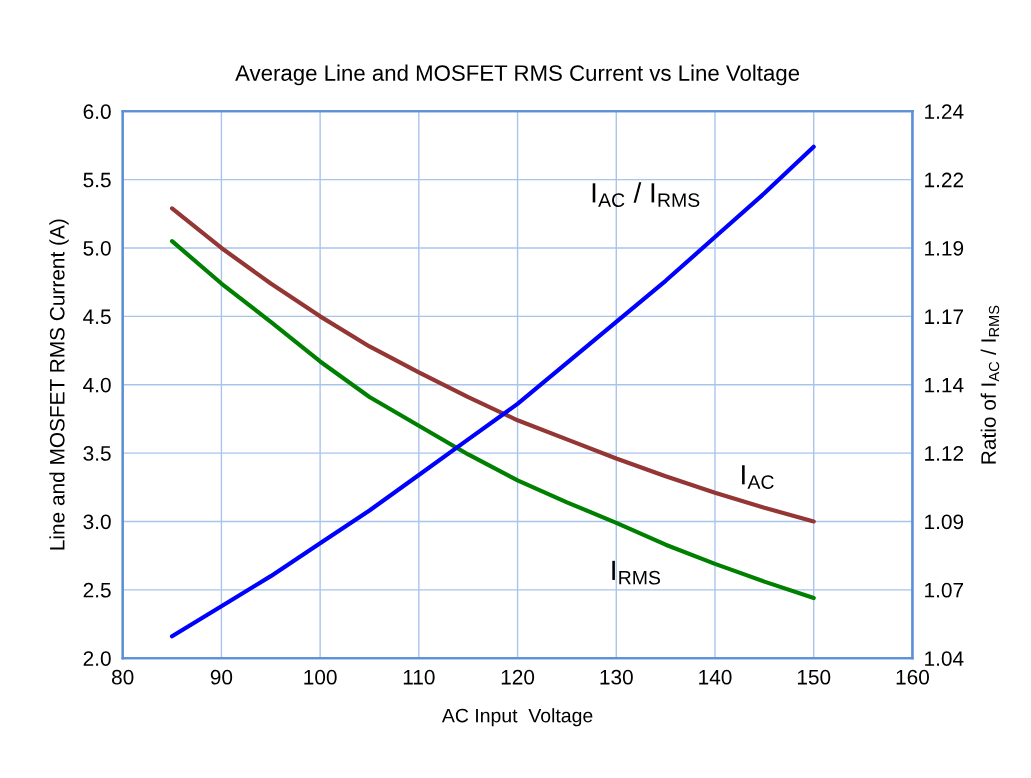 The width and height of the screenshot is (1031, 778). What do you see at coordinates (944, 385) in the screenshot?
I see `y2-tick-label: 1.14` at bounding box center [944, 385].